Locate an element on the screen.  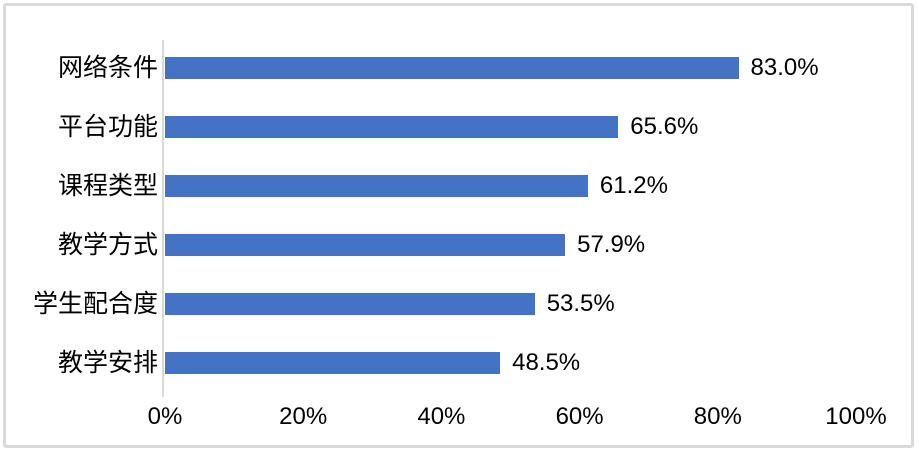
category-label: 网络条件 is located at coordinates (107, 68).